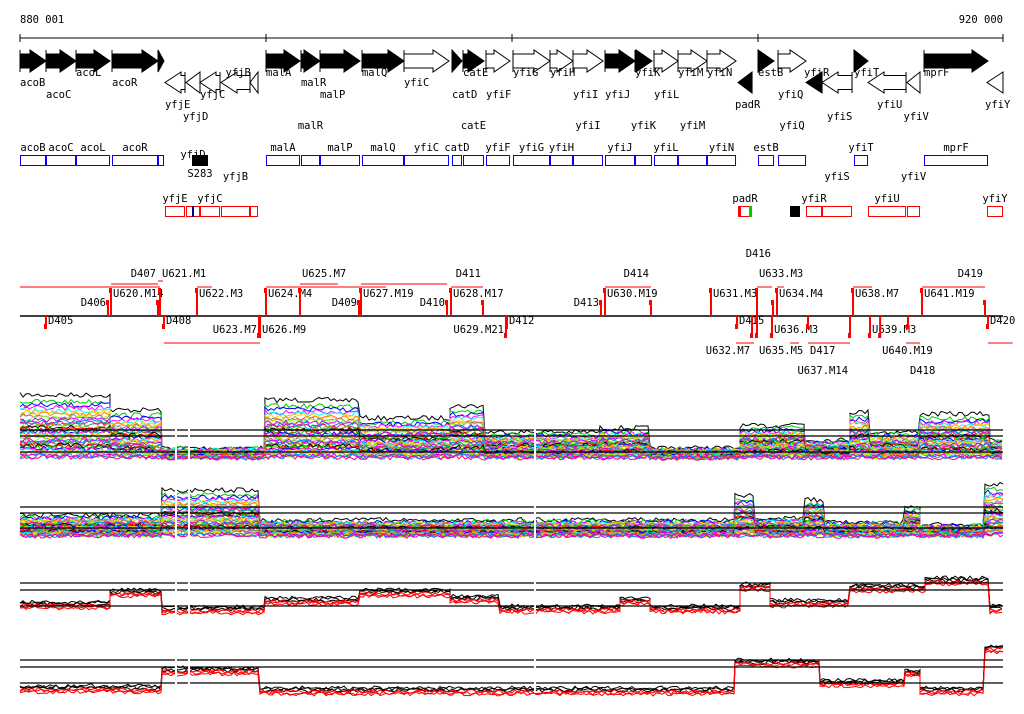 The height and width of the screenshot is (714, 1024). I want to click on gene-box-label: malP, so click(339, 148).